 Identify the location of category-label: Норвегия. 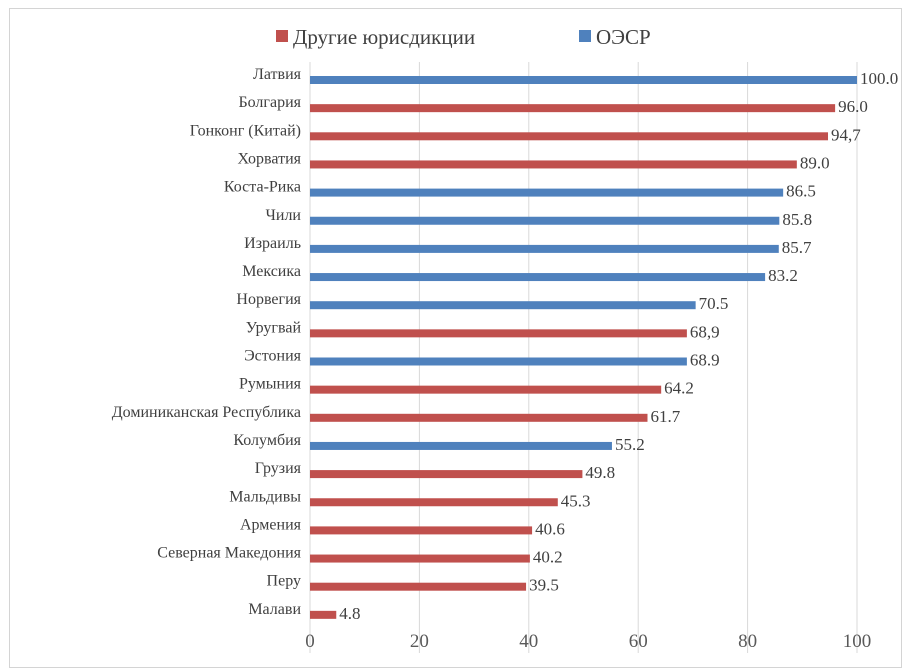
(268, 299).